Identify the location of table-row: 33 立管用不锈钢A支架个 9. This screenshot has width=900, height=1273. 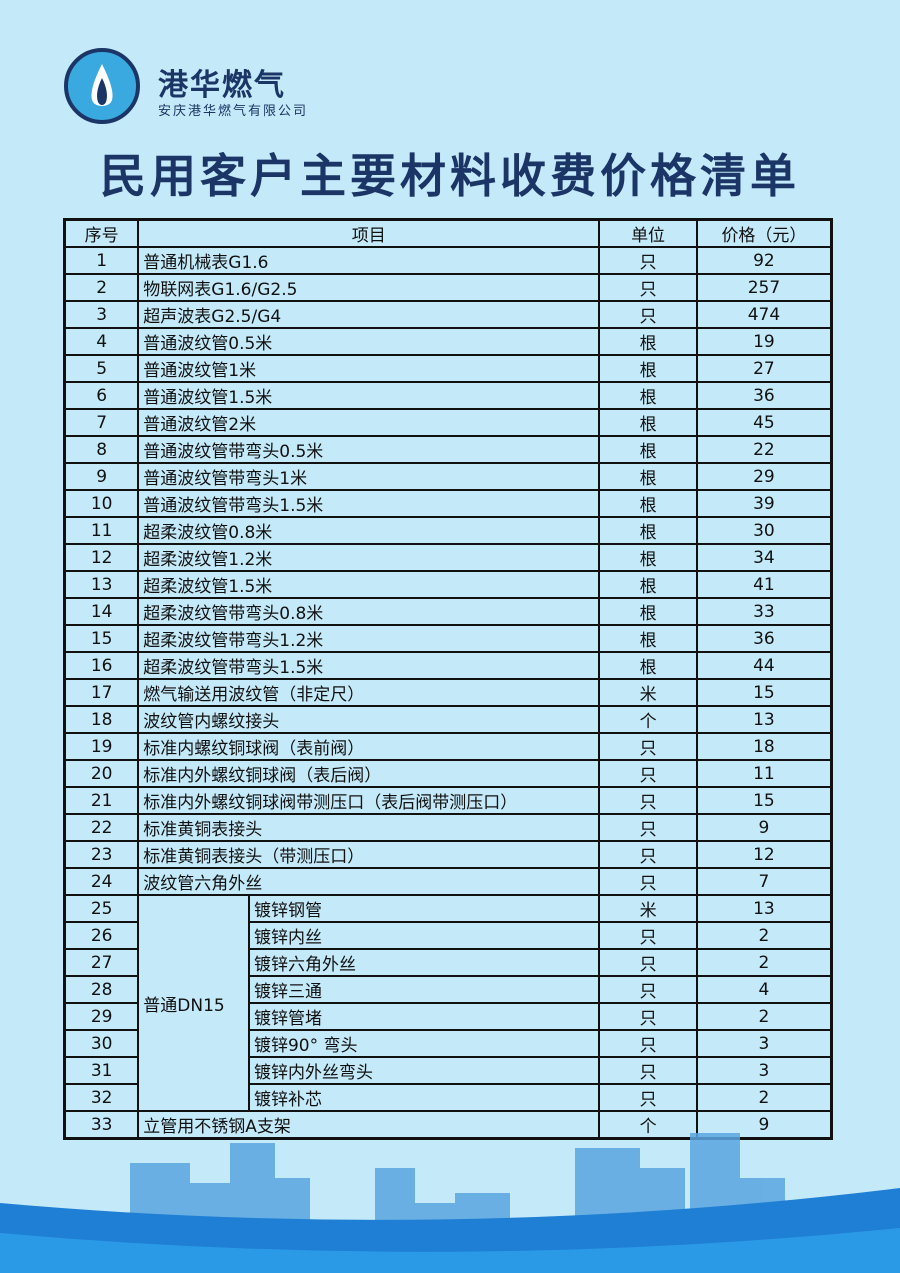
(448, 1125).